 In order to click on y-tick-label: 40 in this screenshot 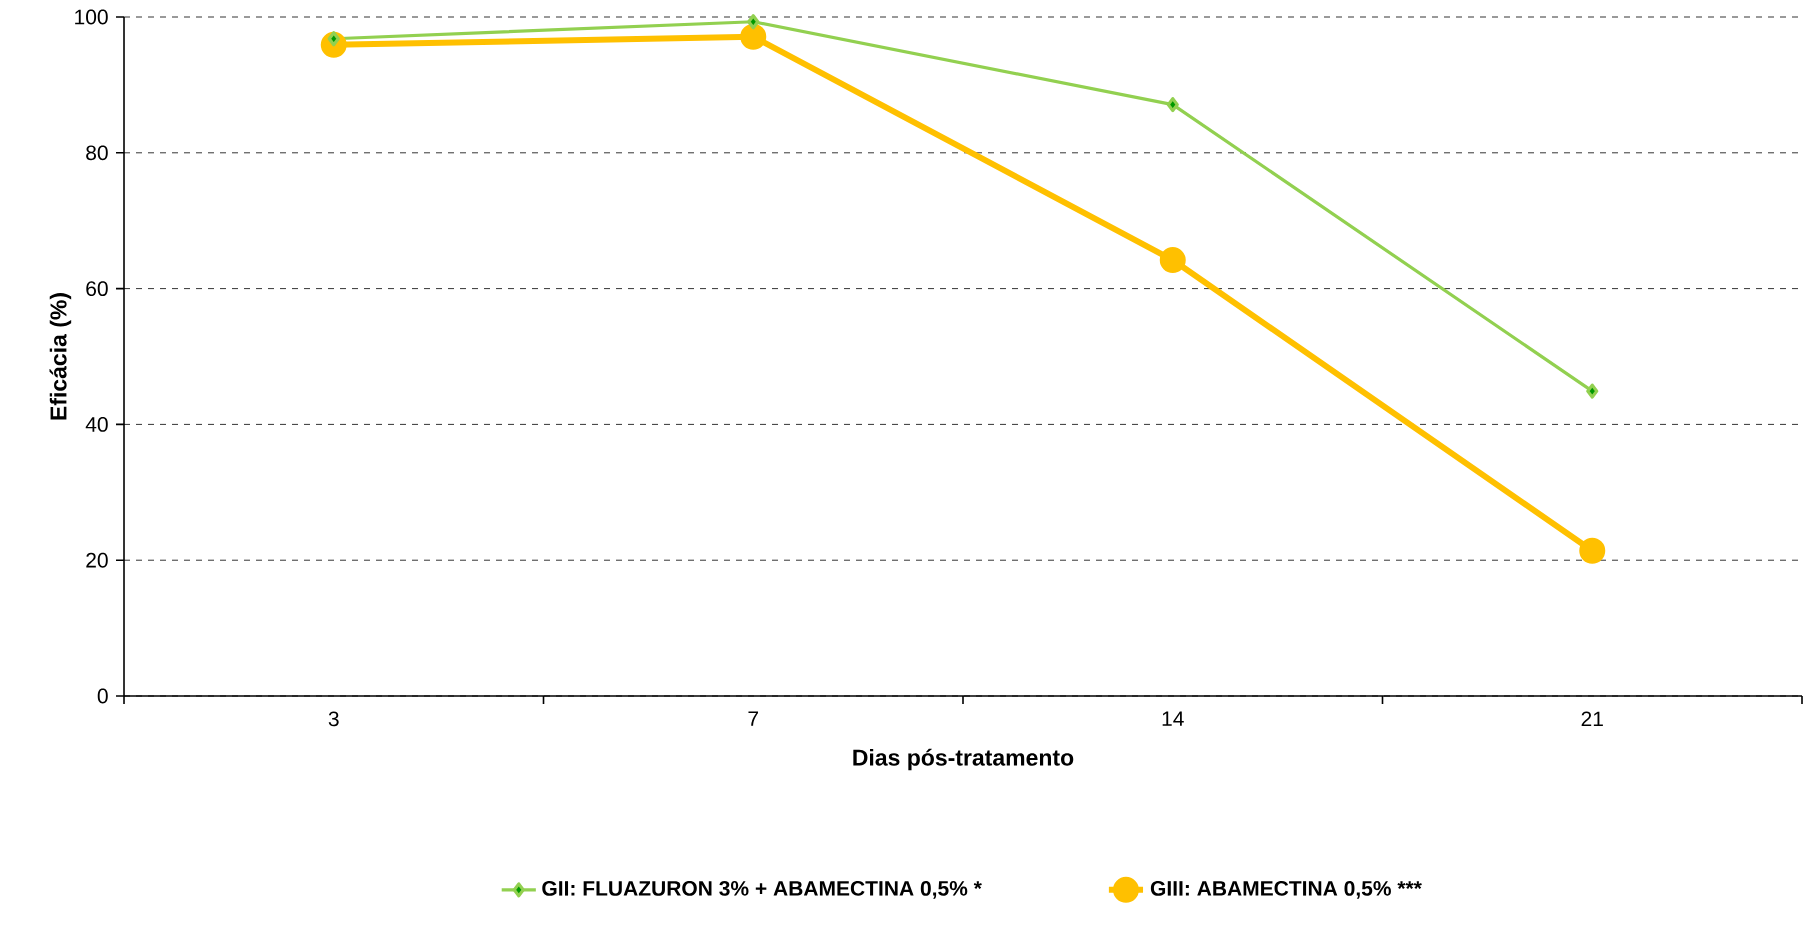, I will do `click(96, 424)`.